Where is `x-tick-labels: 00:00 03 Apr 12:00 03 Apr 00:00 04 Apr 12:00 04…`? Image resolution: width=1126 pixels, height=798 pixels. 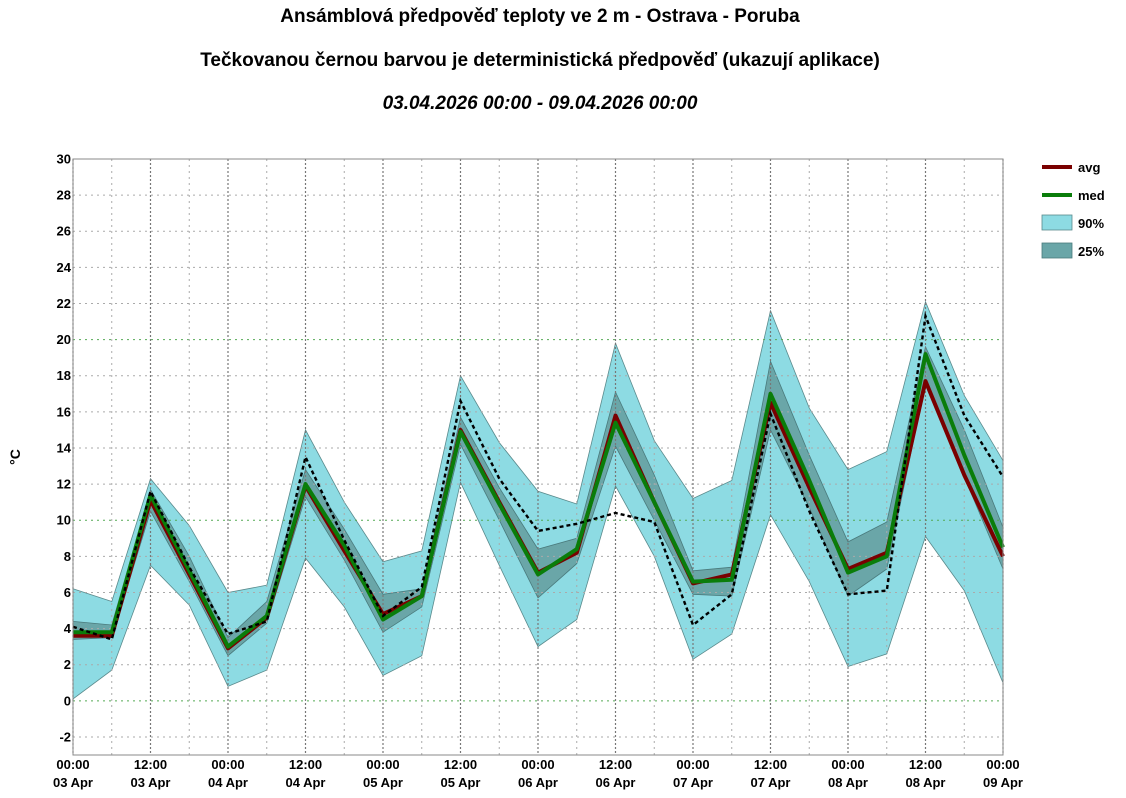
x-tick-labels: 00:00 03 Apr 12:00 03 Apr 00:00 04 Apr 12:00 04… is located at coordinates (538, 773).